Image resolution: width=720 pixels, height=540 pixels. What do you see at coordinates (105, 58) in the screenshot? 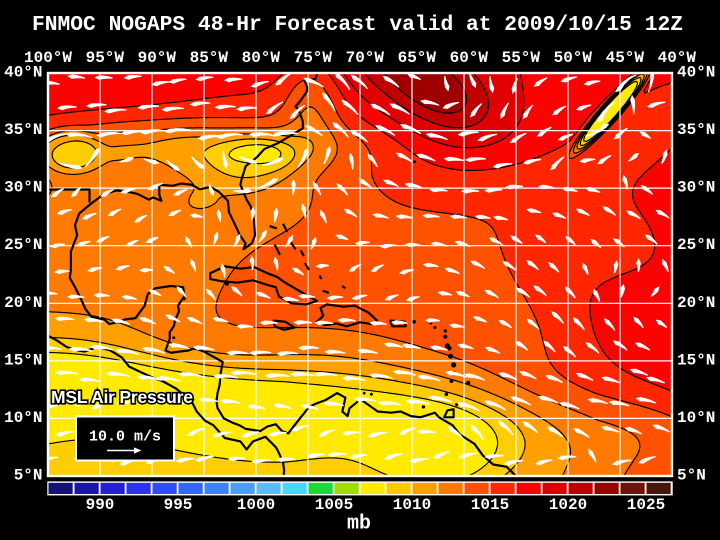
I see `svg-text: 95°W` at bounding box center [105, 58].